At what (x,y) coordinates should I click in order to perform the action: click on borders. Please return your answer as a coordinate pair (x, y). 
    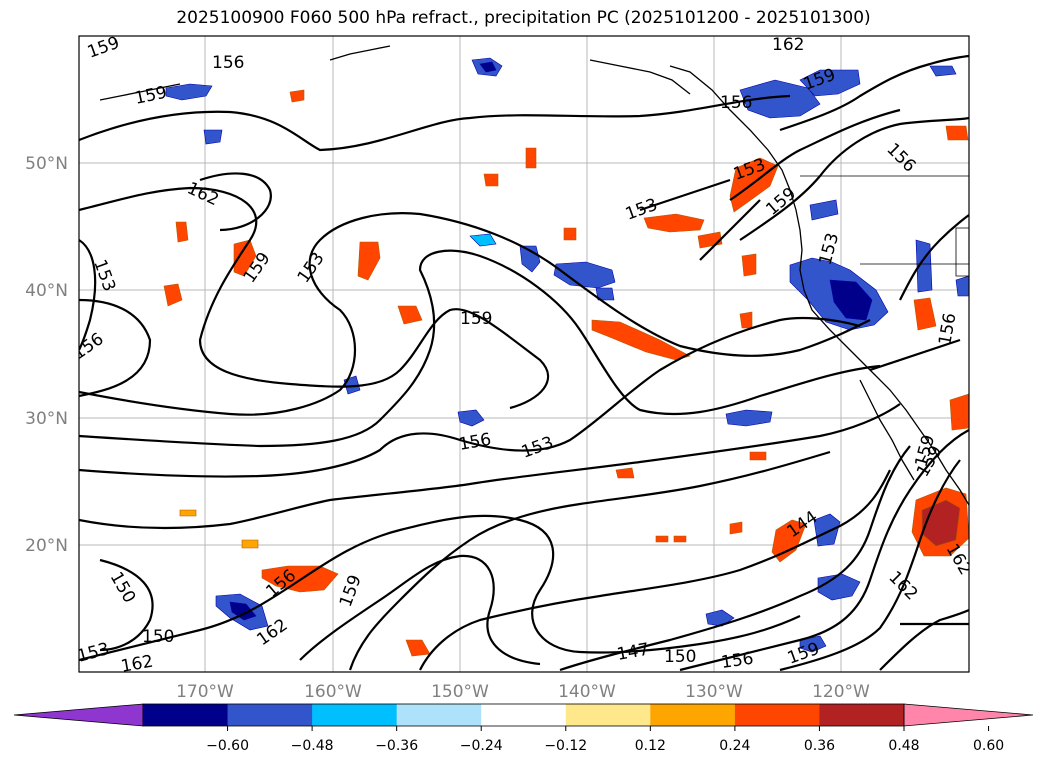
    Looking at the image, I should click on (884, 226).